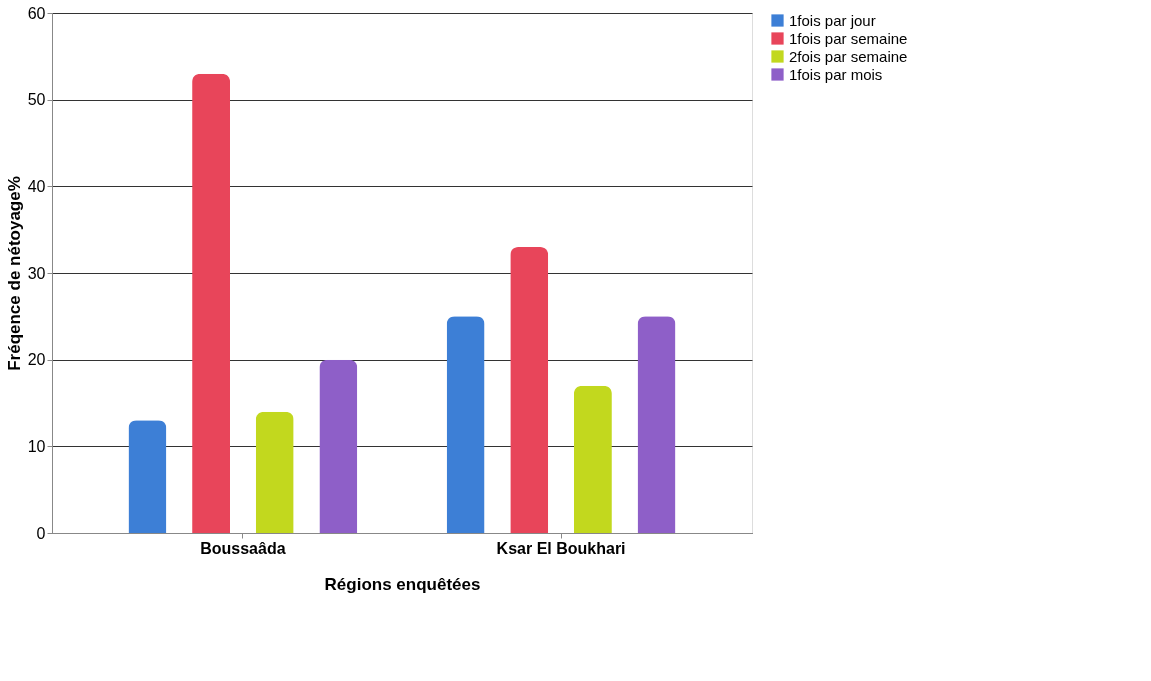 Image resolution: width=1151 pixels, height=681 pixels. I want to click on y-tick-label: 50, so click(36, 100).